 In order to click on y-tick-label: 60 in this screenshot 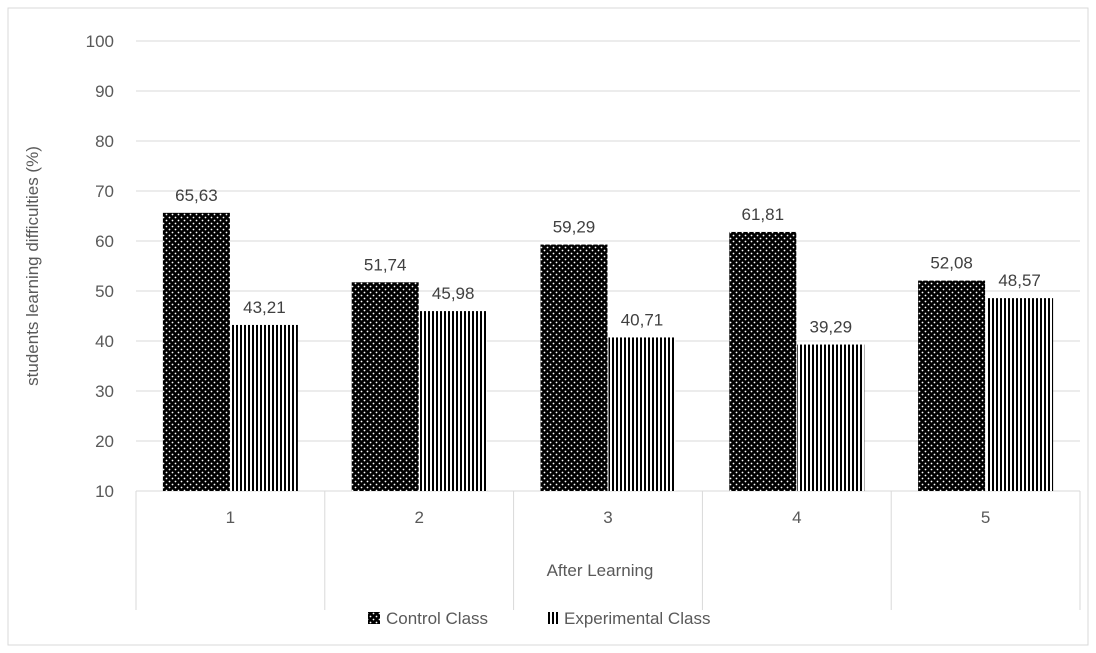, I will do `click(104, 241)`.